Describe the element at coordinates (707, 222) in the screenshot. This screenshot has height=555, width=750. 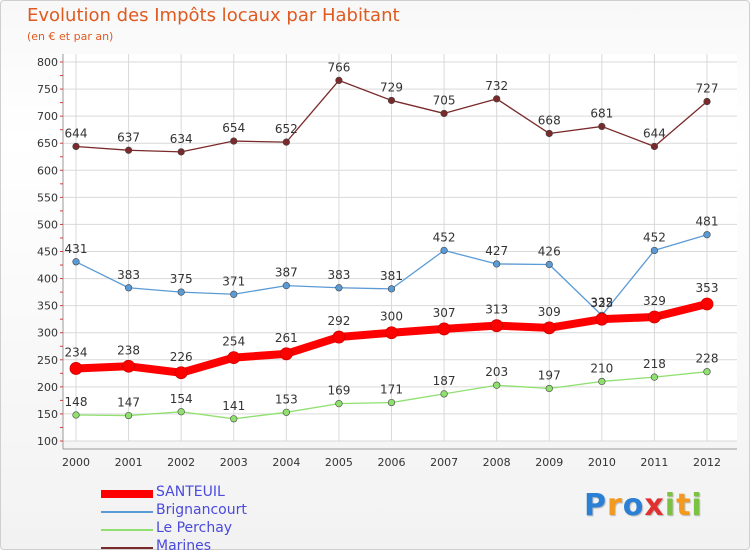
I see `data-label: 481` at that location.